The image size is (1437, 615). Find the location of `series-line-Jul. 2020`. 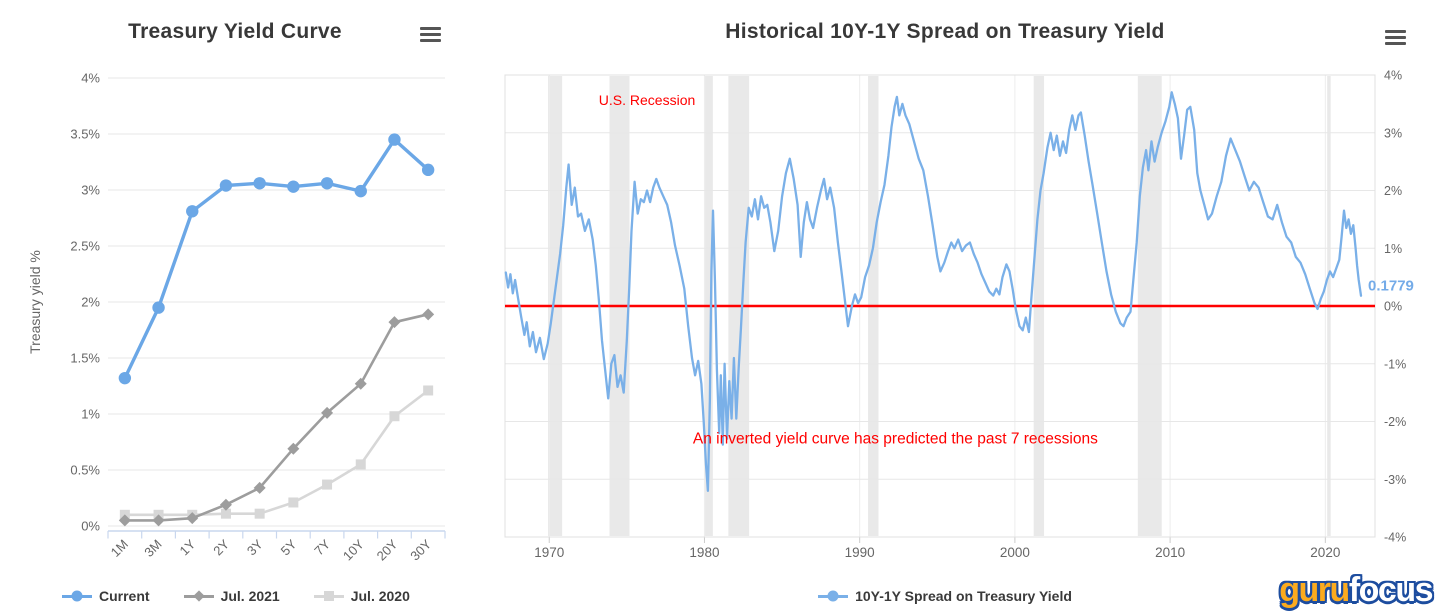

series-line-Jul. 2020 is located at coordinates (276, 453).